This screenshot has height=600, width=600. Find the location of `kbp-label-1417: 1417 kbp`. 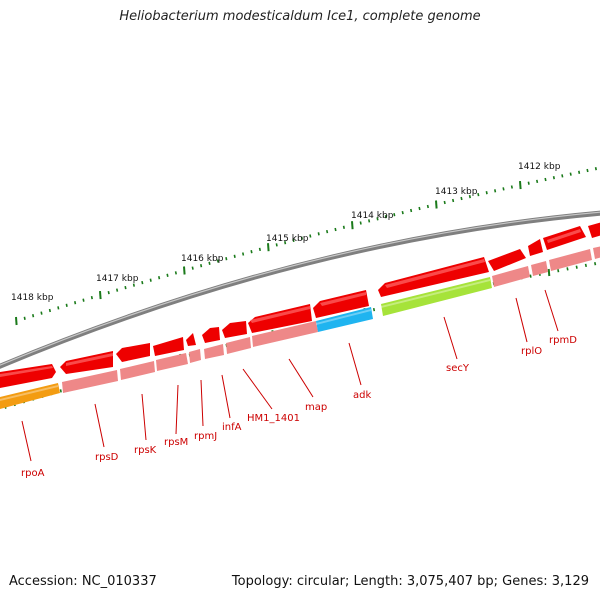

kbp-label-1417: 1417 kbp is located at coordinates (117, 279).